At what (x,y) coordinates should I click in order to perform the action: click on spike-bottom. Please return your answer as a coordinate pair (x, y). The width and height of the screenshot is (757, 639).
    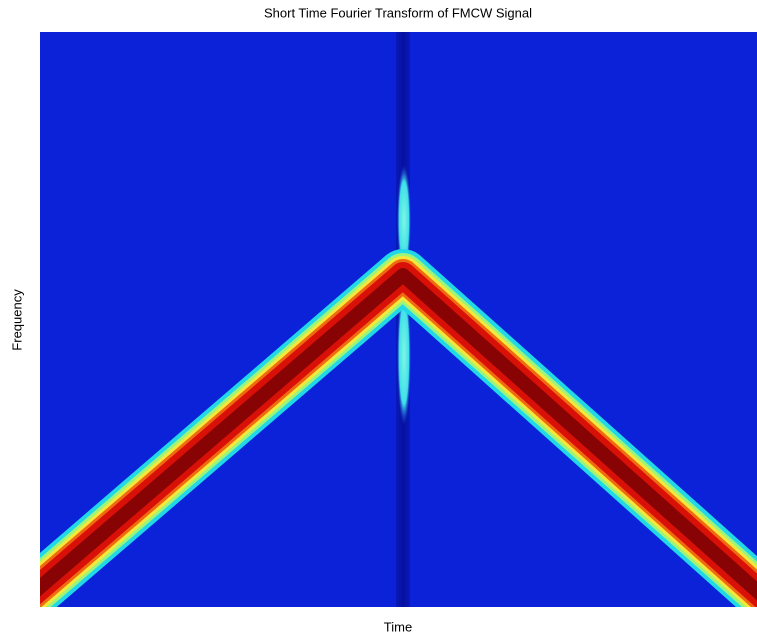
    Looking at the image, I should click on (404, 355).